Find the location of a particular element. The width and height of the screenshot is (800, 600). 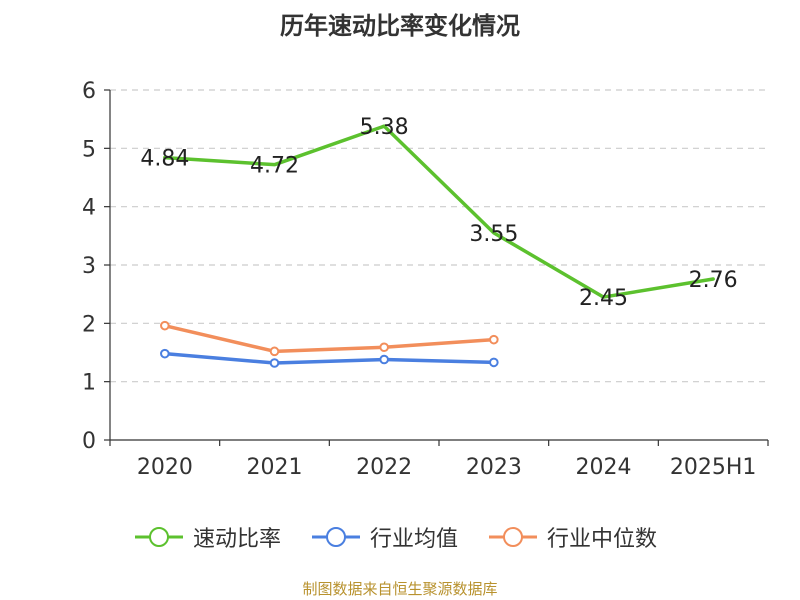

y-tick-label: 3 is located at coordinates (89, 266).